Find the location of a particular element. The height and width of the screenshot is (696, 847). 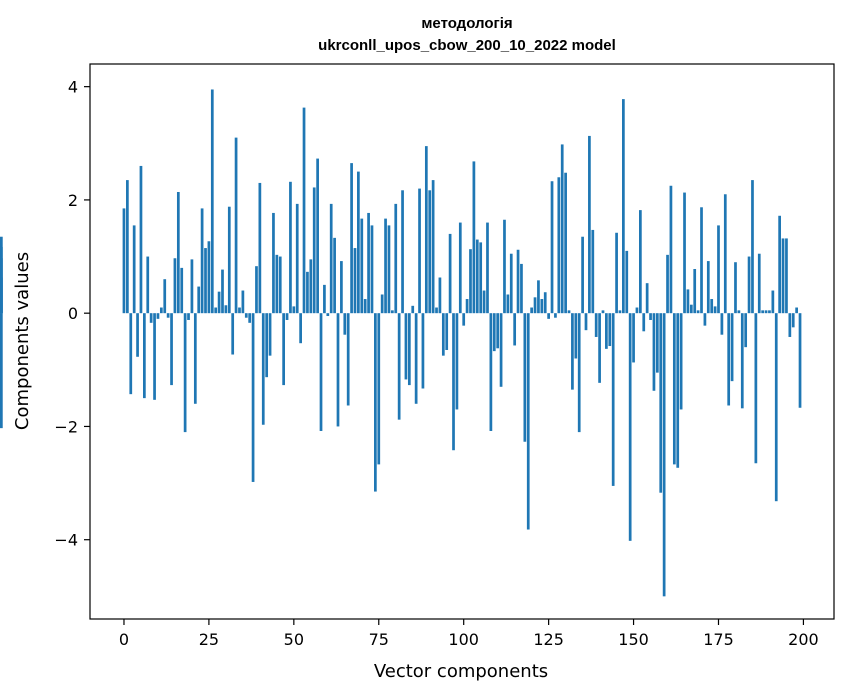

x-axis-label: Vector components is located at coordinates (461, 671).